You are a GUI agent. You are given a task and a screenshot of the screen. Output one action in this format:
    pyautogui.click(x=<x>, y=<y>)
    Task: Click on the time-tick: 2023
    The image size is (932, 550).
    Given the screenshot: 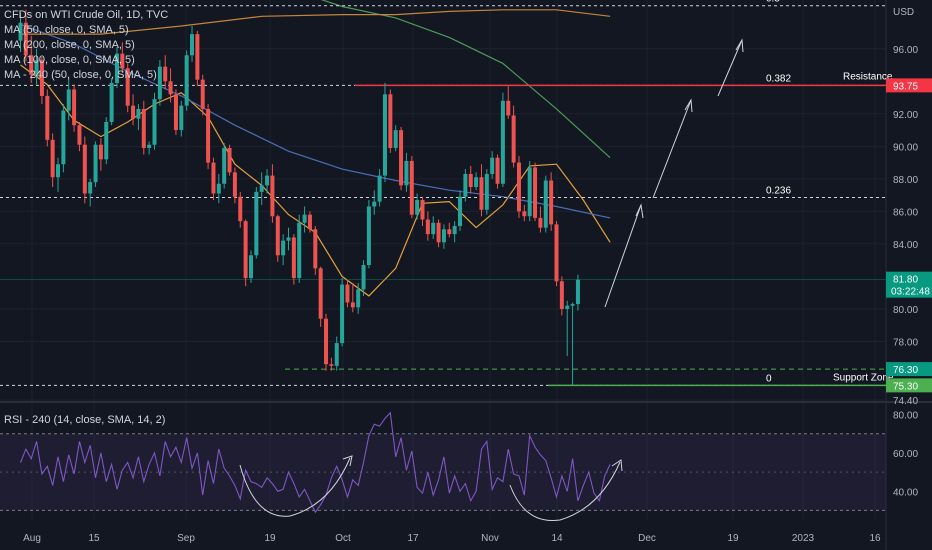 What is the action you would take?
    pyautogui.click(x=803, y=538)
    